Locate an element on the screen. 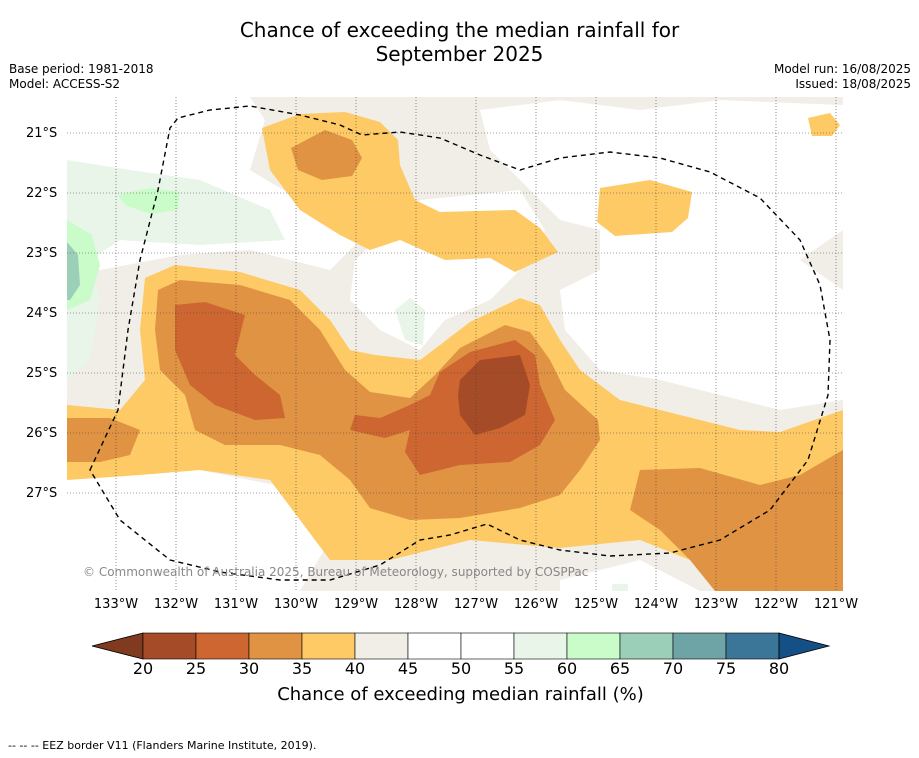  band-55-60-south is located at coordinates (620, 587).